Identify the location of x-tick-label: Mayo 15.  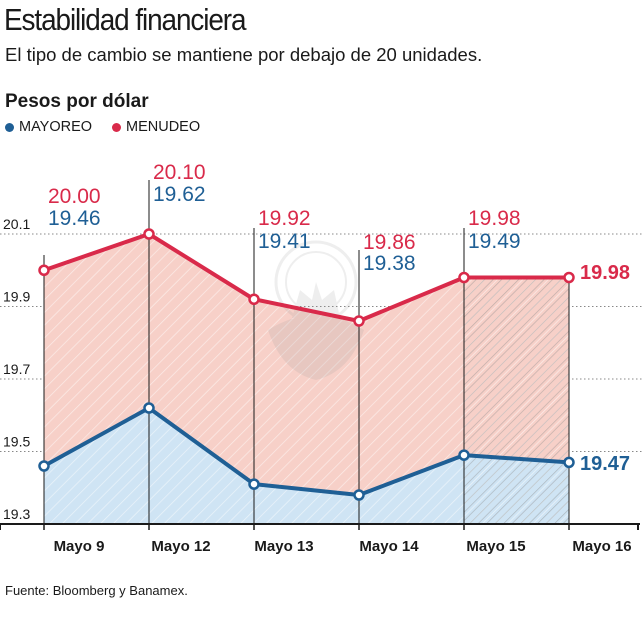
(495, 546).